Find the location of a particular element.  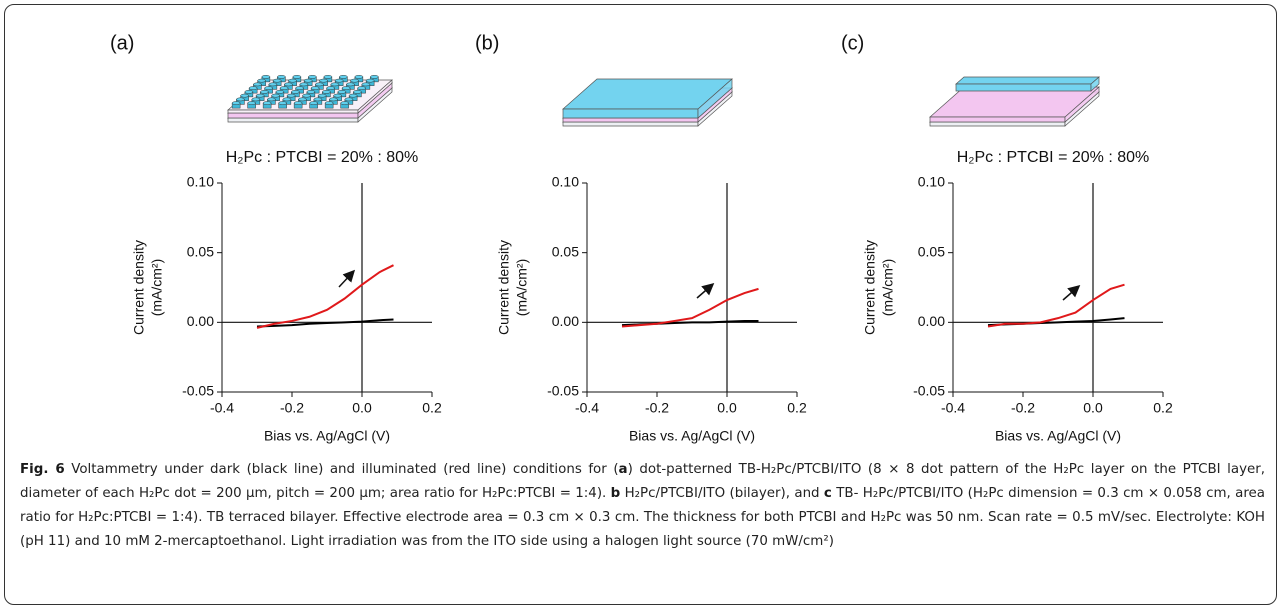

x-tick-label: -0.4 is located at coordinates (587, 408).